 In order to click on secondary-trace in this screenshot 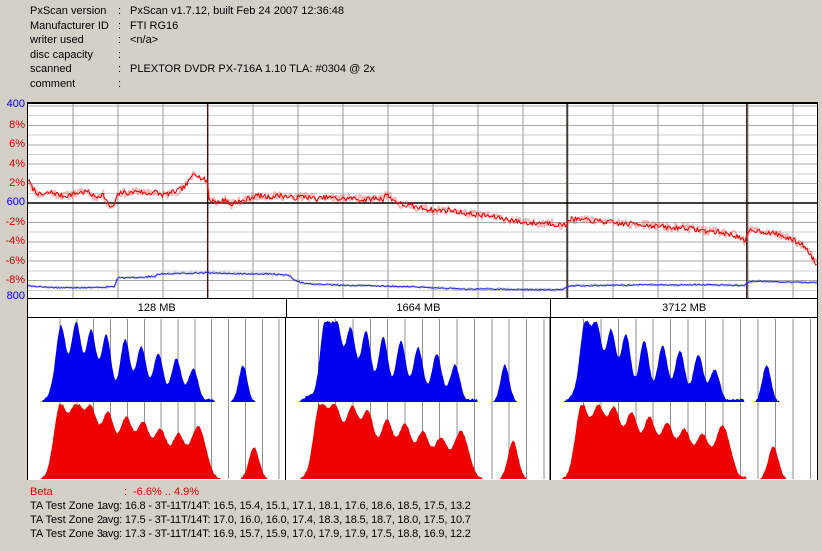, I will do `click(422, 281)`.